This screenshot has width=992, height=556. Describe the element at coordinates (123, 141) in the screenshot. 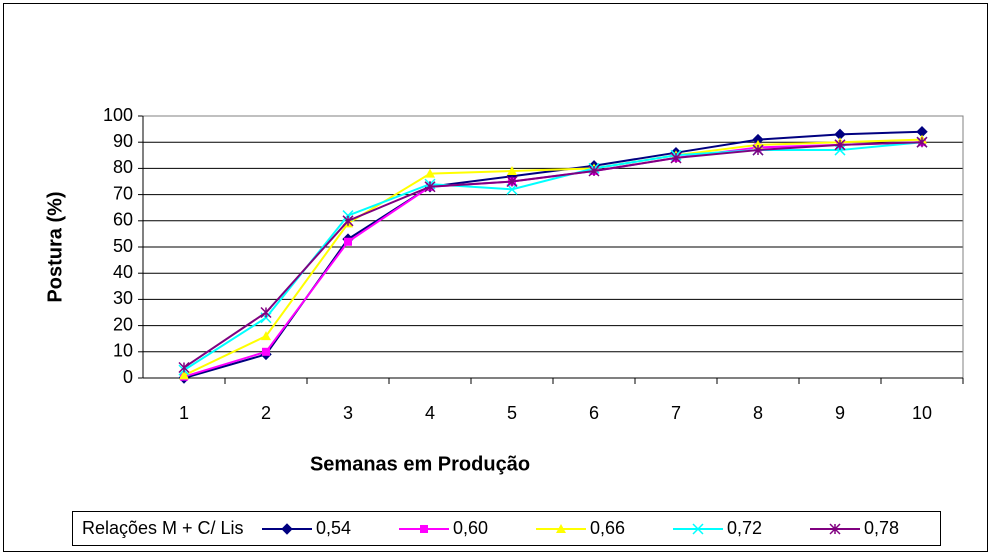

I see `y-tick-label: 90` at that location.